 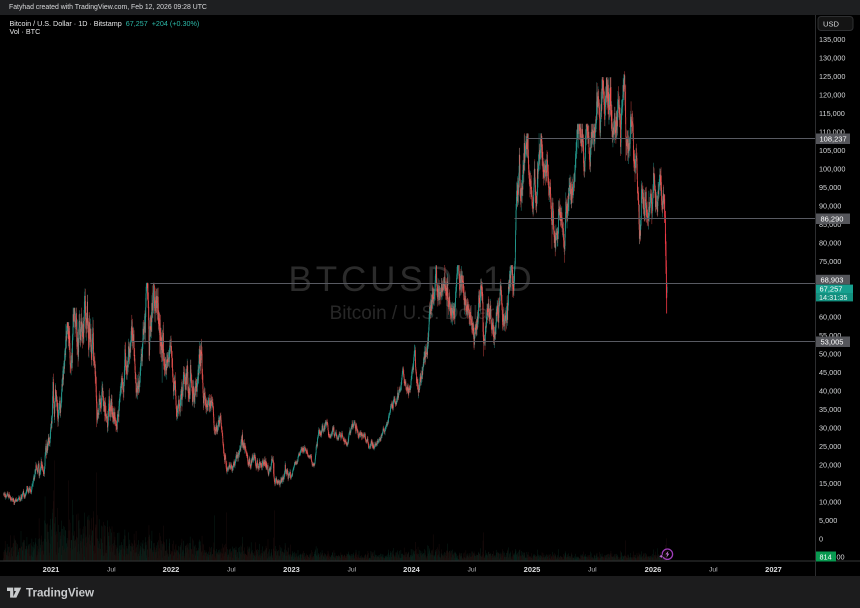 I want to click on svg-text: 75,000, so click(x=830, y=261).